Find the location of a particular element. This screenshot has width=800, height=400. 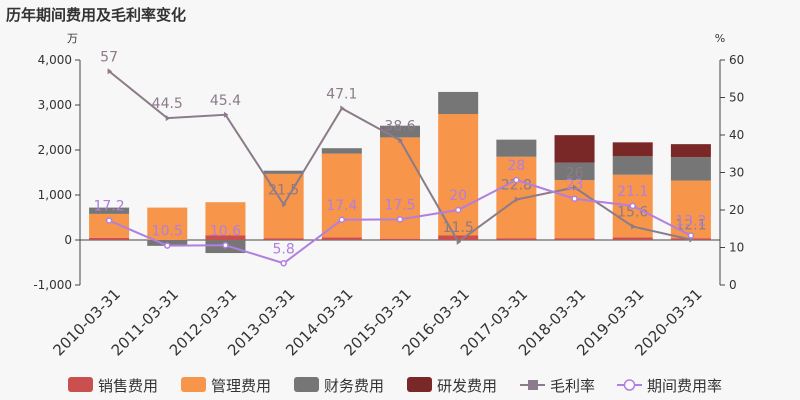

legend-label: 财务费用 is located at coordinates (354, 386).